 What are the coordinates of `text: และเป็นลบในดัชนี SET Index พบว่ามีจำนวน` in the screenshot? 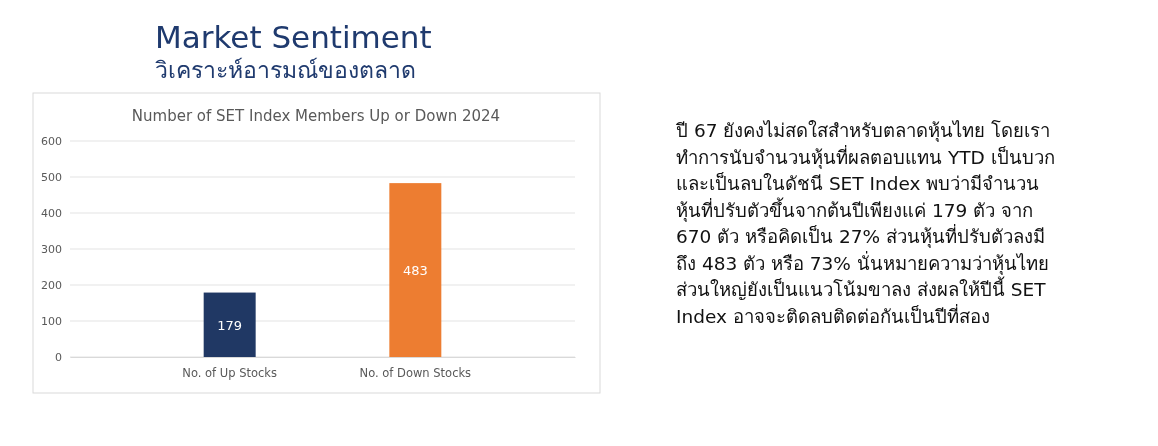 It's located at (858, 182).